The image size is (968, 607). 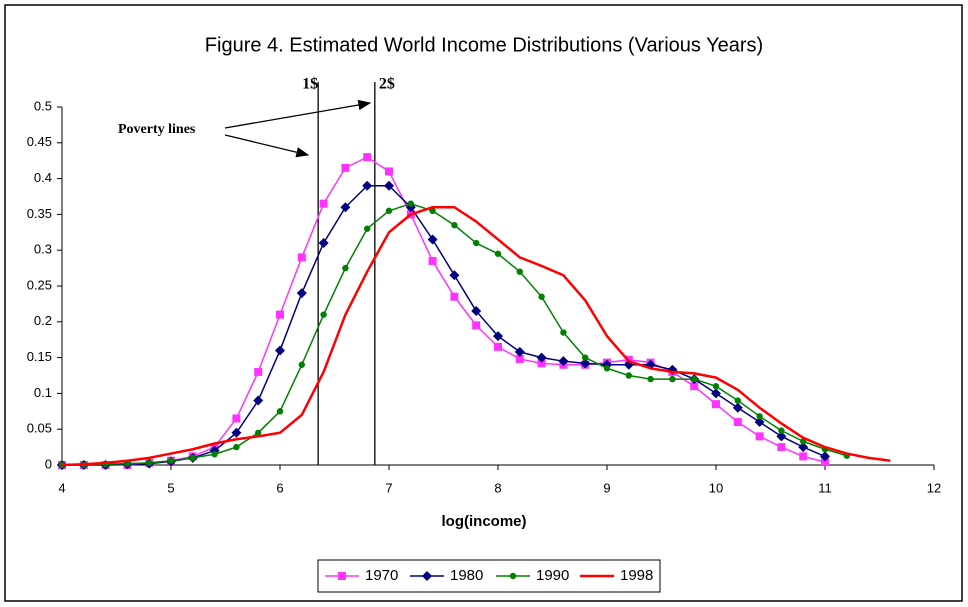 What do you see at coordinates (387, 84) in the screenshot?
I see `poverty-line-label: 2$` at bounding box center [387, 84].